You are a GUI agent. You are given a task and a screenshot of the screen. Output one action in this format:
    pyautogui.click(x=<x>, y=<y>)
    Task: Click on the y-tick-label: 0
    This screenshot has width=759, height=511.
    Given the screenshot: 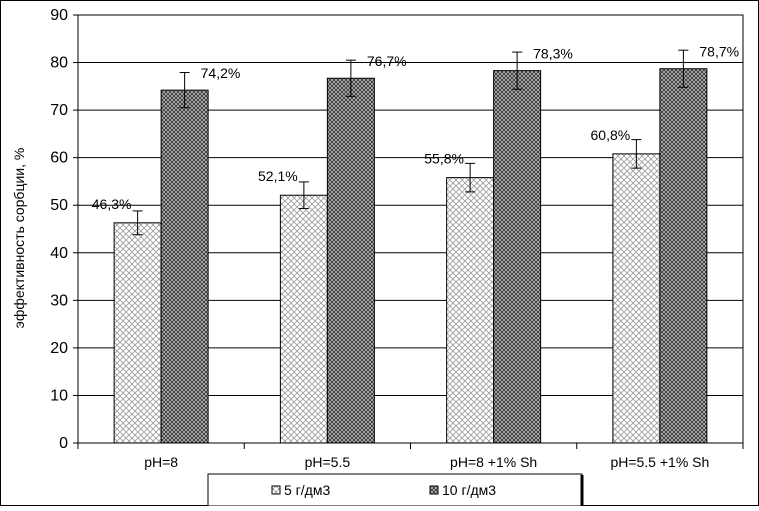 What is the action you would take?
    pyautogui.click(x=63, y=443)
    